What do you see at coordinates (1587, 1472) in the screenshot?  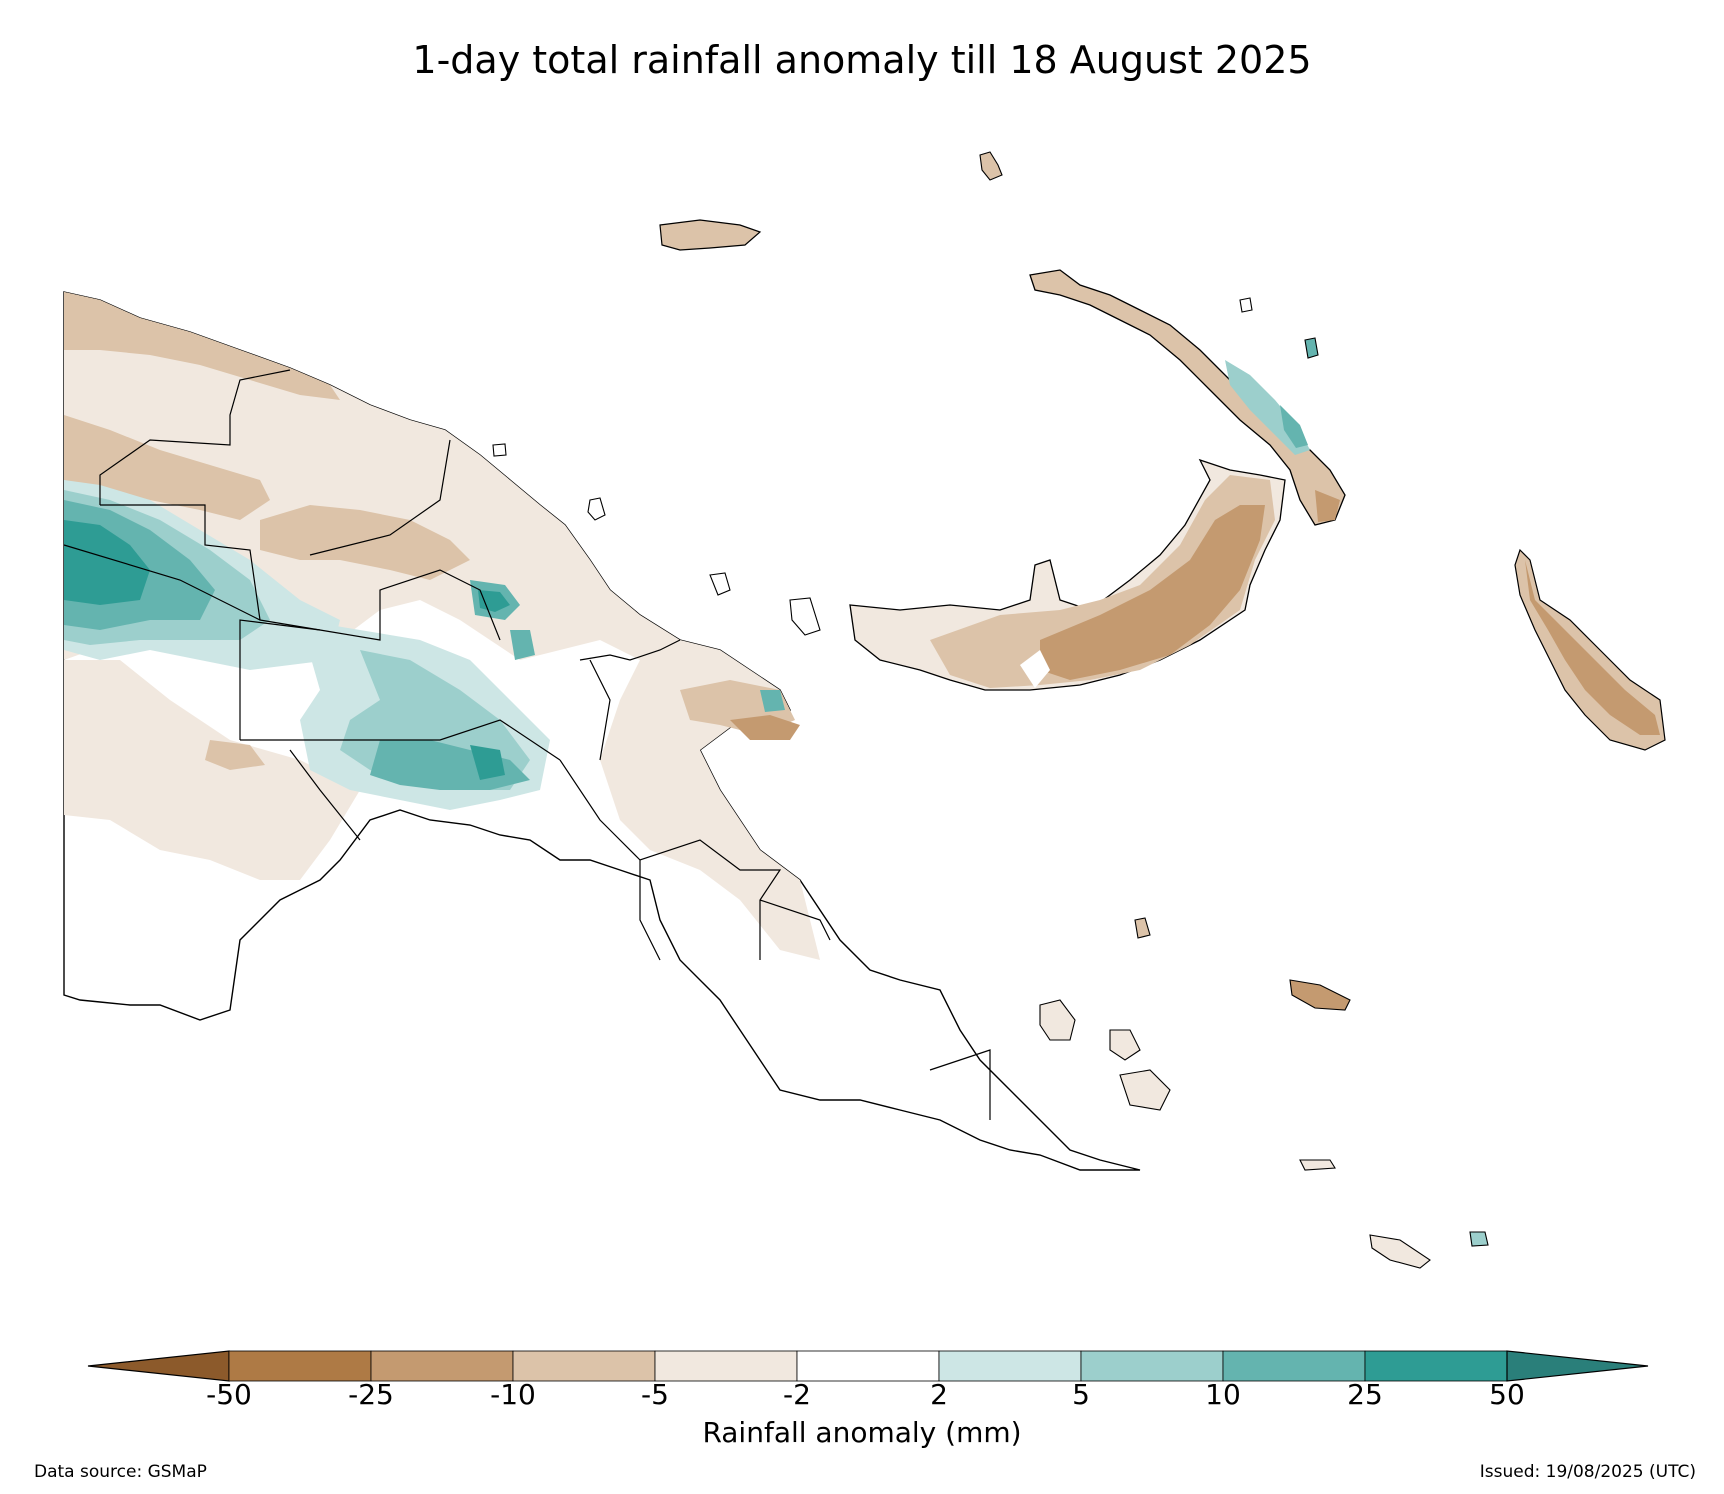 I see `issued-text: Issued: 19/08/2025 (UTC)` at bounding box center [1587, 1472].